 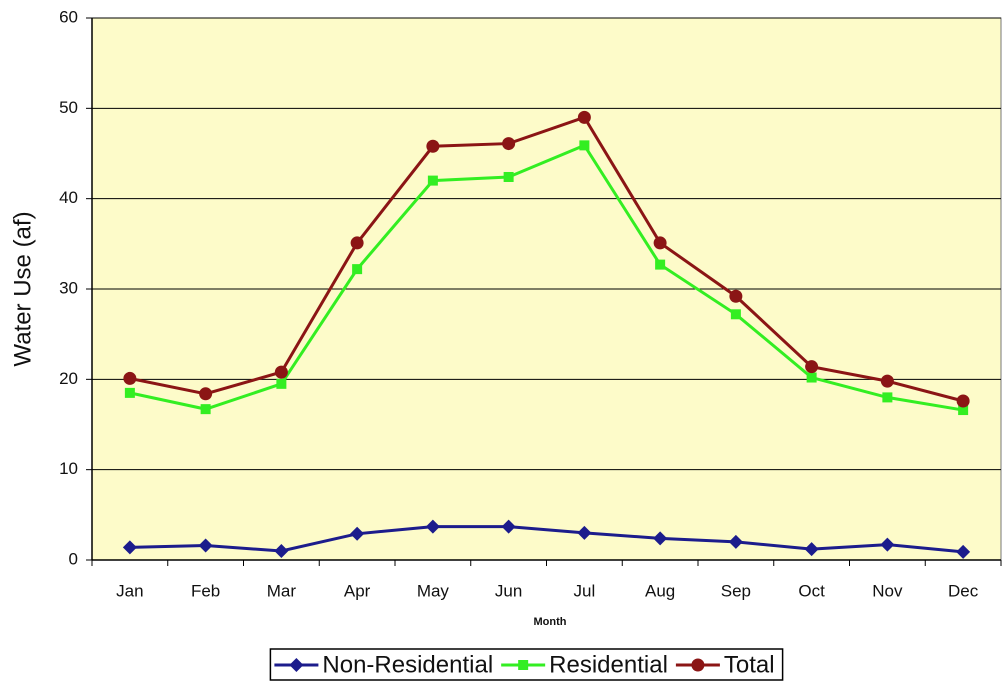 What do you see at coordinates (68, 197) in the screenshot?
I see `y-tick-label: 40` at bounding box center [68, 197].